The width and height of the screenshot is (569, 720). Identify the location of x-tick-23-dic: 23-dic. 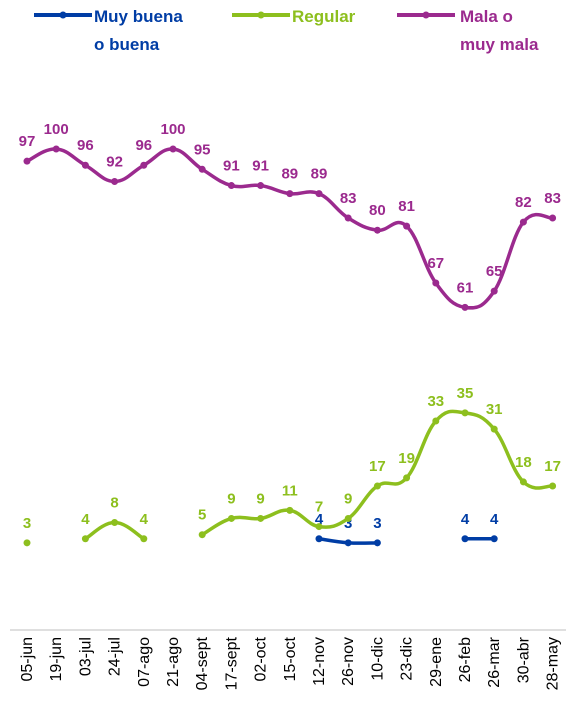
(407, 659).